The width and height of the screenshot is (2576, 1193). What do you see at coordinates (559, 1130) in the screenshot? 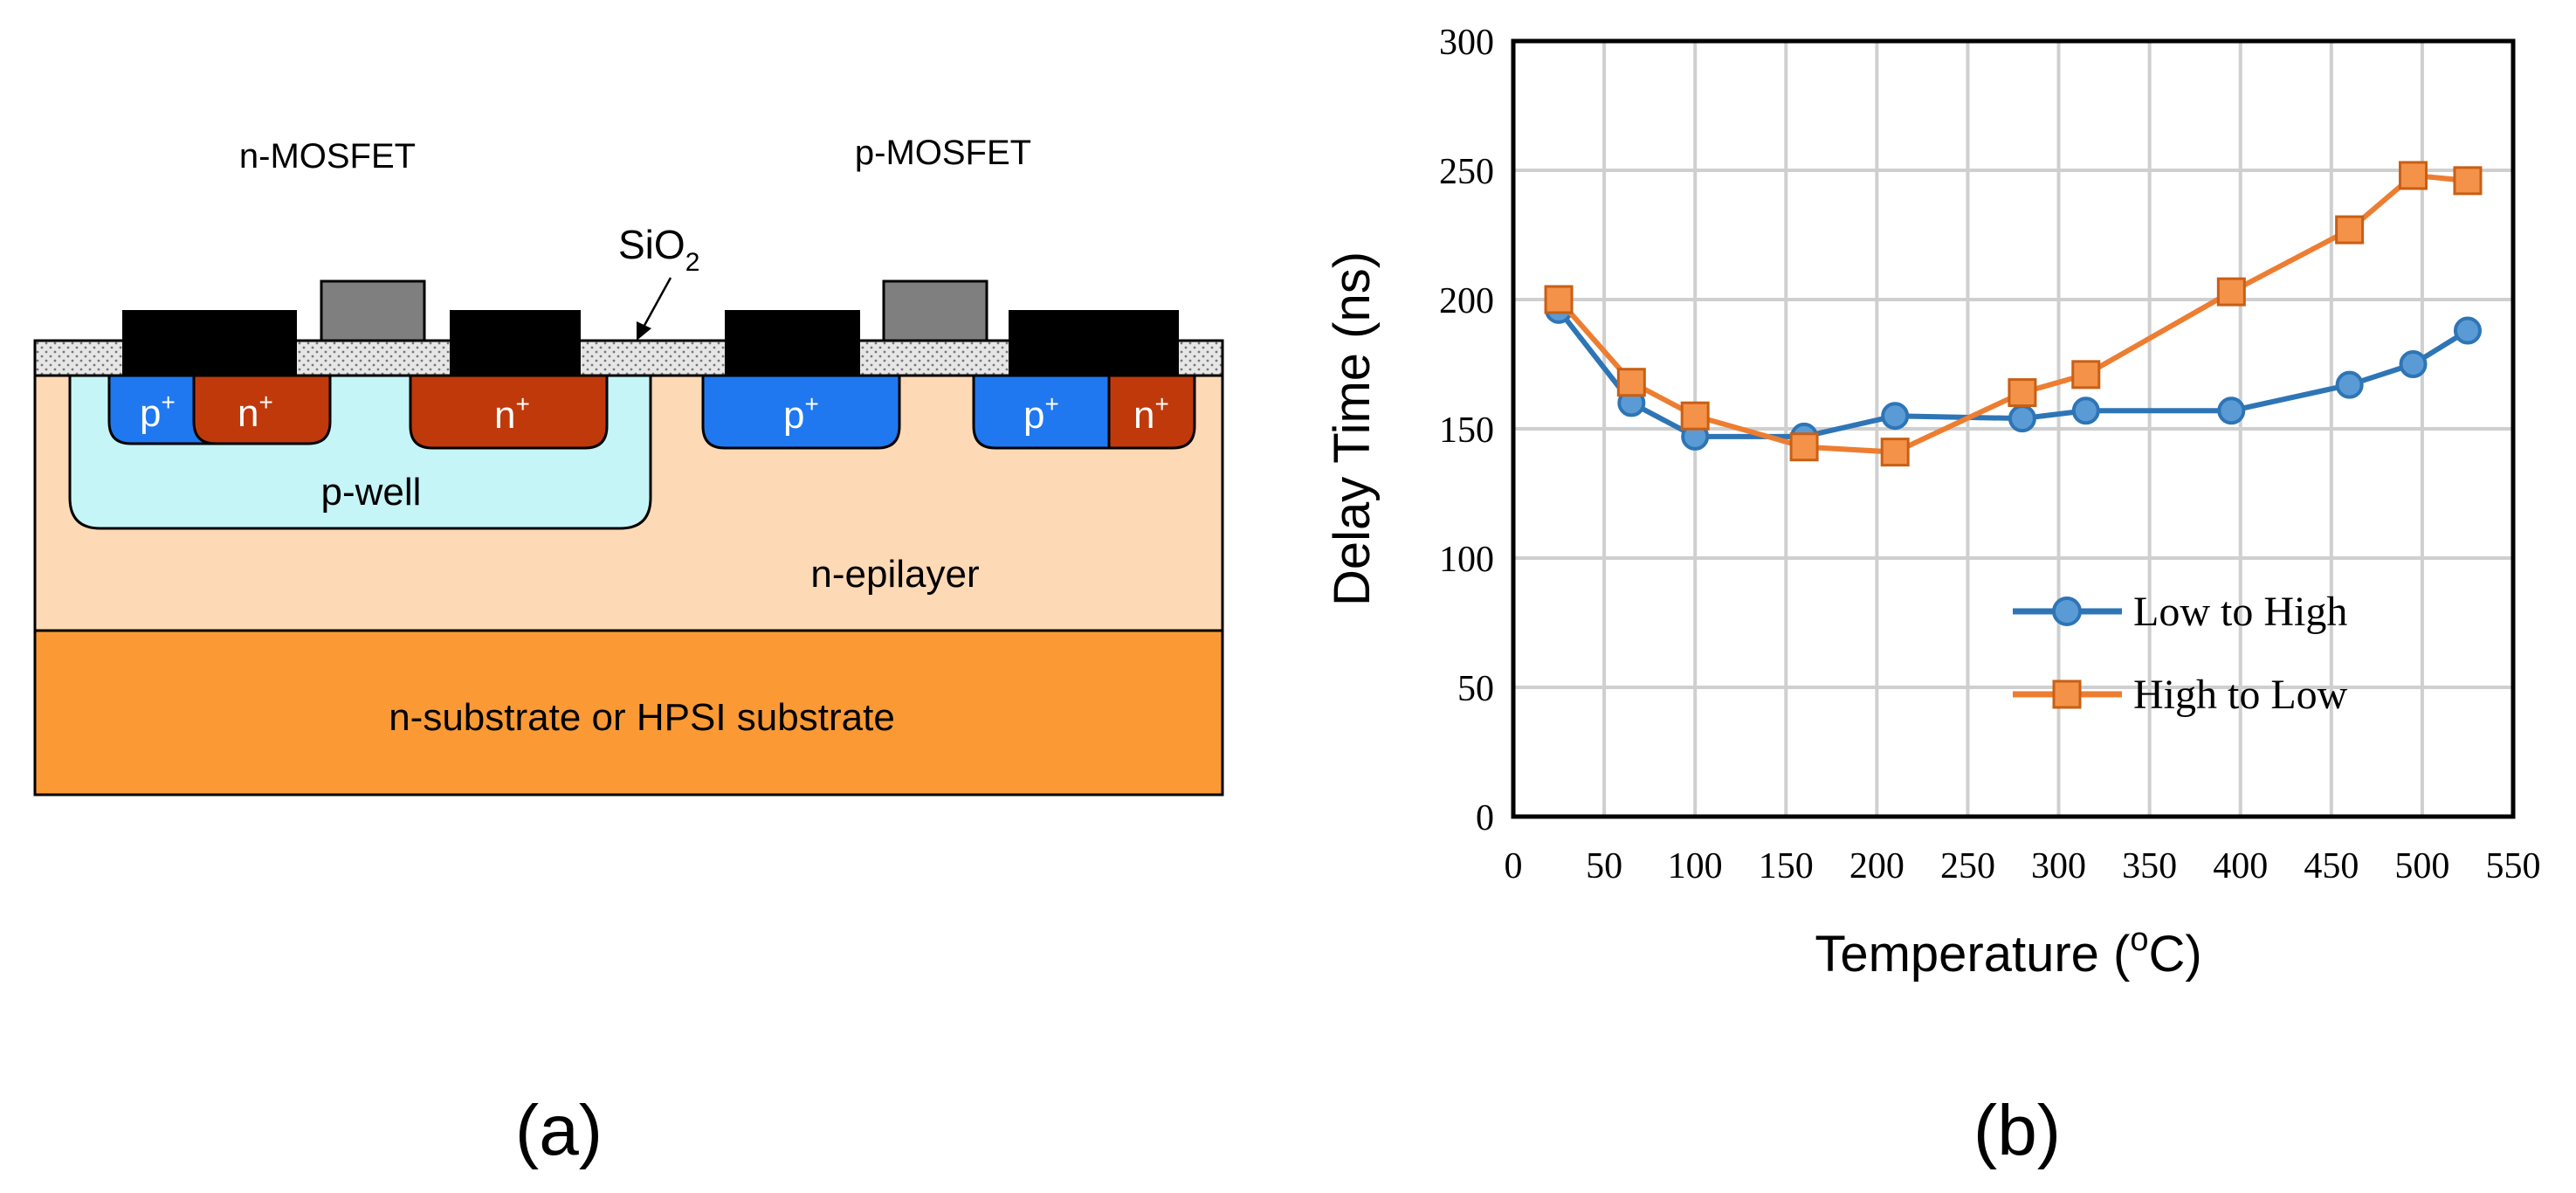
I see `panel-a-caption: (a)` at bounding box center [559, 1130].